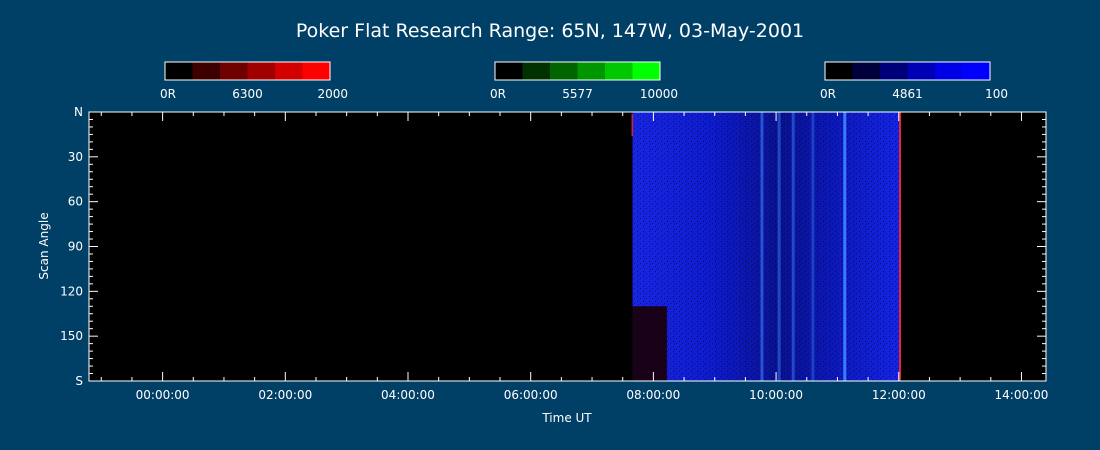 Image resolution: width=1100 pixels, height=450 pixels. What do you see at coordinates (71, 336) in the screenshot?
I see `y-tick-label: 150` at bounding box center [71, 336].